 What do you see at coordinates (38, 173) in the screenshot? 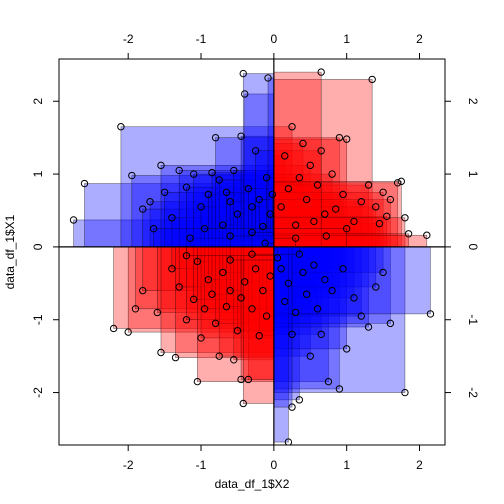
I see `y-tick-label-left-3: 1` at bounding box center [38, 173].